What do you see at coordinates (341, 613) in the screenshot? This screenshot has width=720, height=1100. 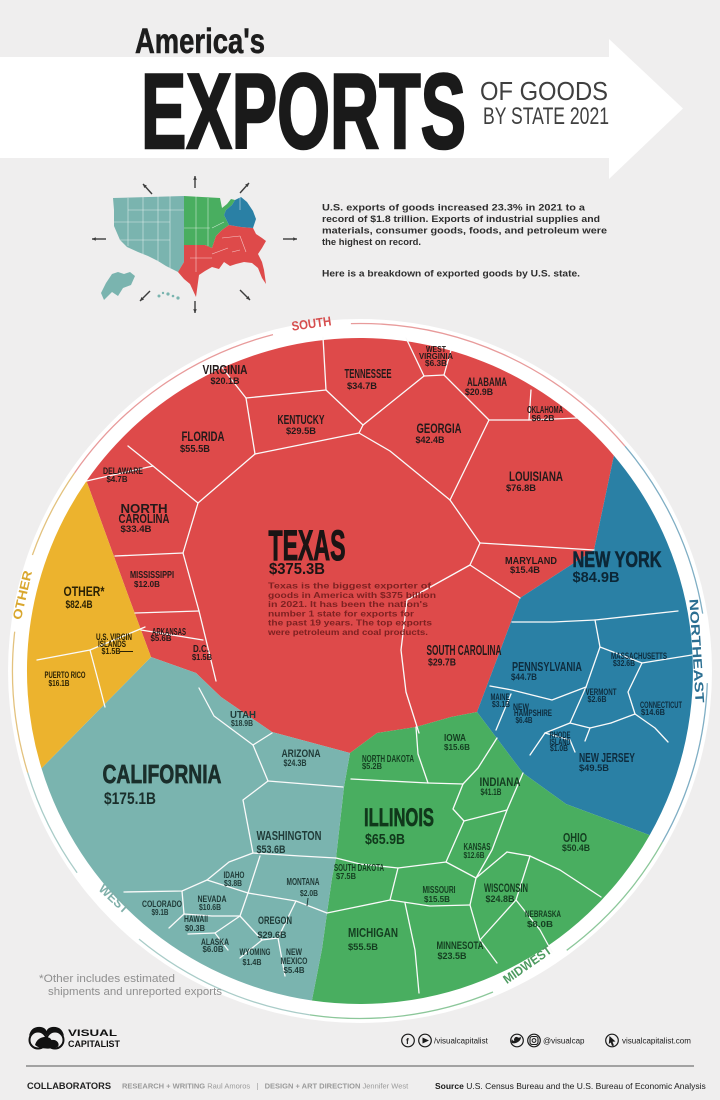 I see `svg-text: number 1 state for exports for` at bounding box center [341, 613].